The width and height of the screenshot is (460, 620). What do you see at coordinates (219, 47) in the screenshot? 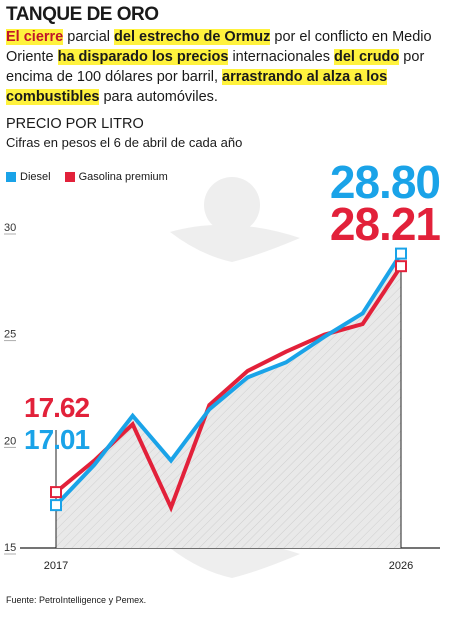
I see `intro-text-2: por el conflicto en Medio Oriente` at bounding box center [219, 47].